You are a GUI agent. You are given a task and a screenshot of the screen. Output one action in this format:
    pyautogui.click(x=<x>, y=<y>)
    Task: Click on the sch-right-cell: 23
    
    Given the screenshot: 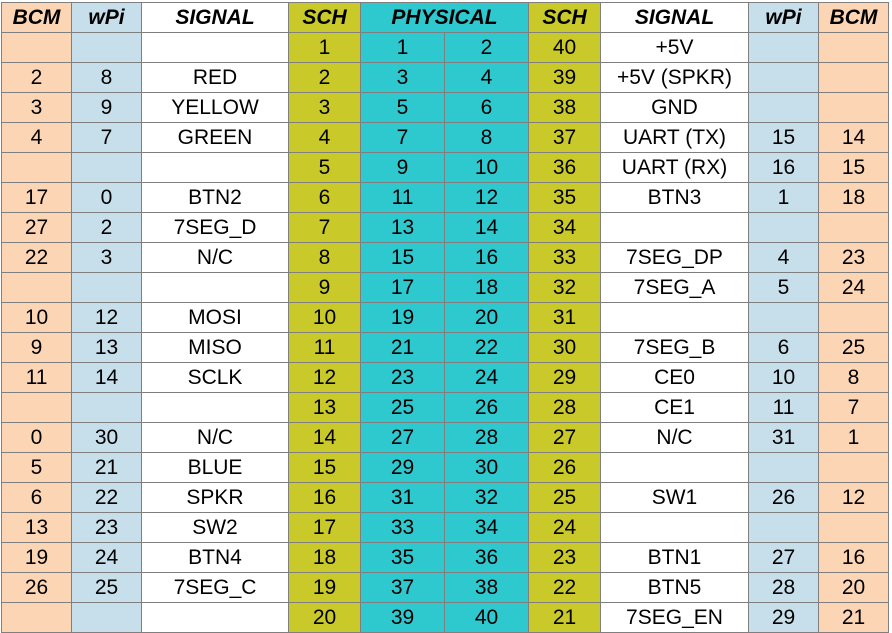 What is the action you would take?
    pyautogui.click(x=564, y=557)
    